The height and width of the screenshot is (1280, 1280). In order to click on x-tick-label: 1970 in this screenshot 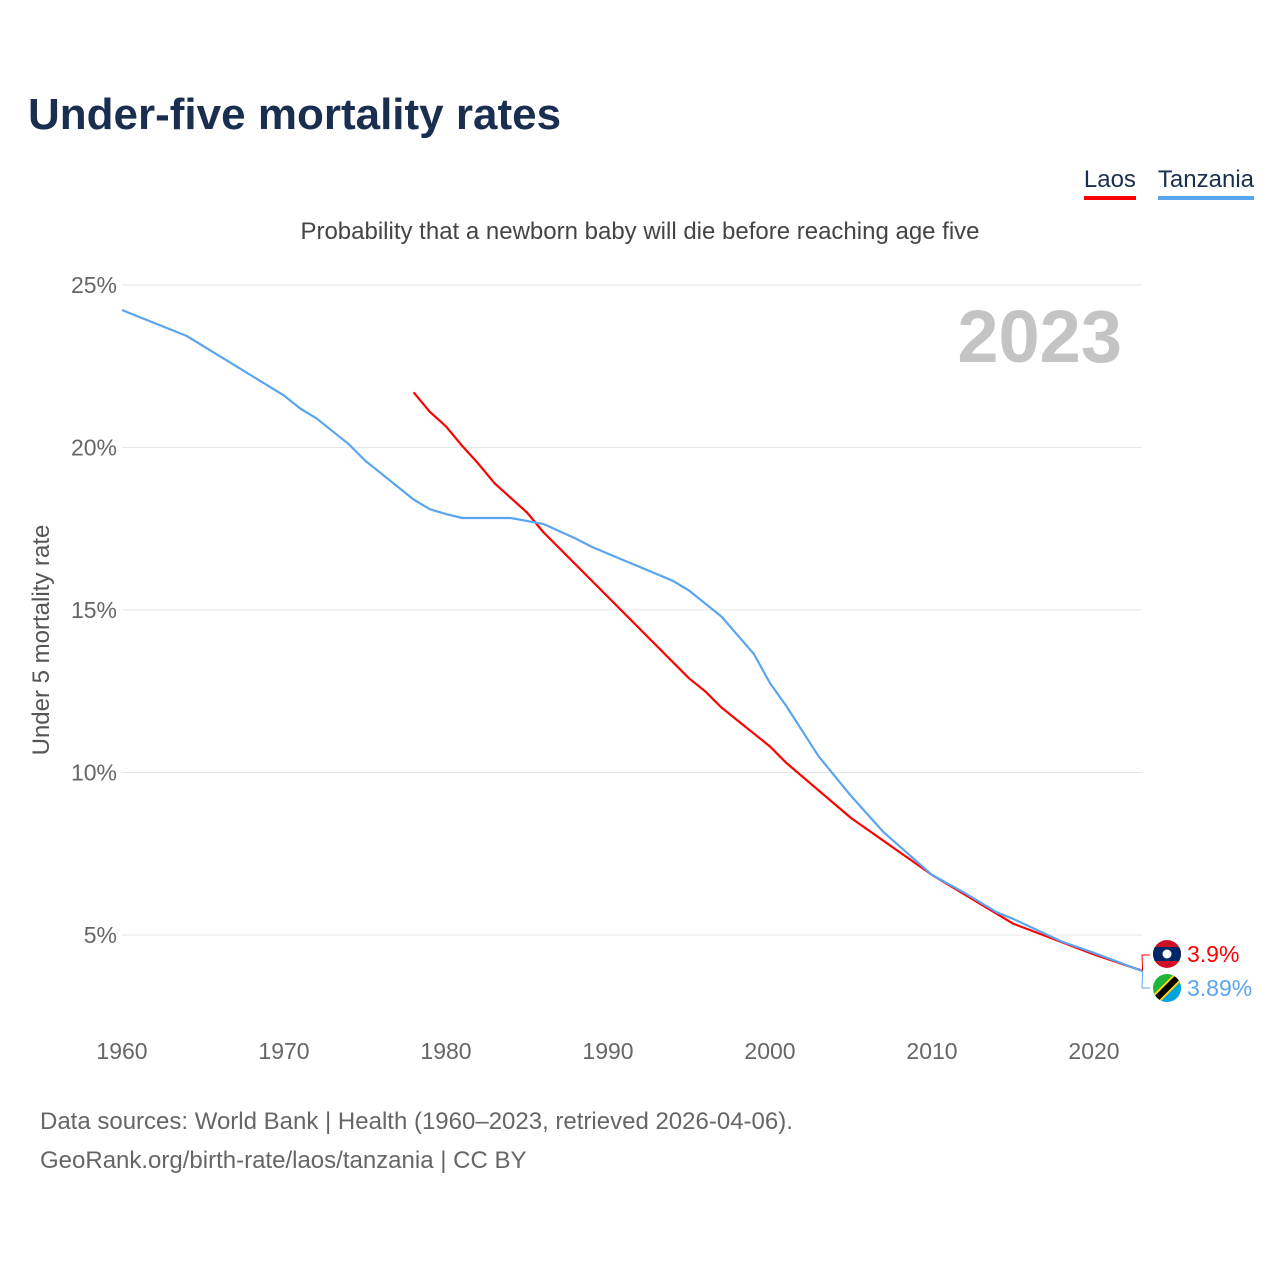, I will do `click(283, 1051)`.